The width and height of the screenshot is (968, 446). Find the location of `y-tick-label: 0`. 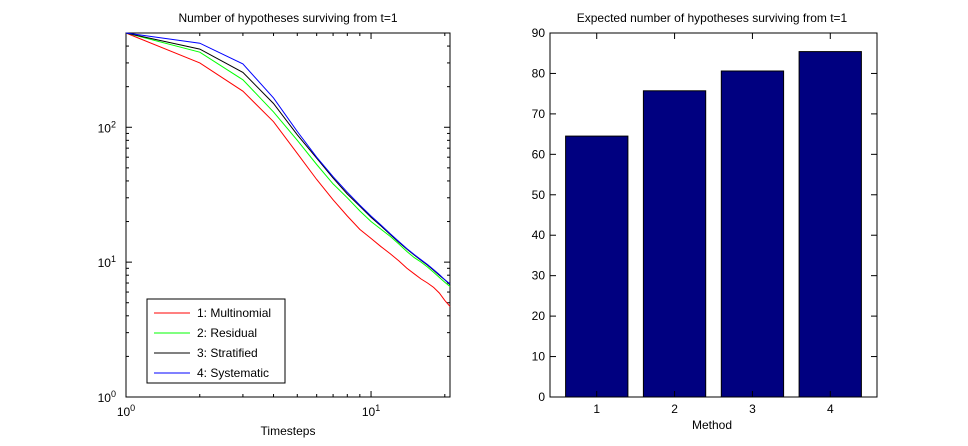

y-tick-label: 0 is located at coordinates (541, 397).